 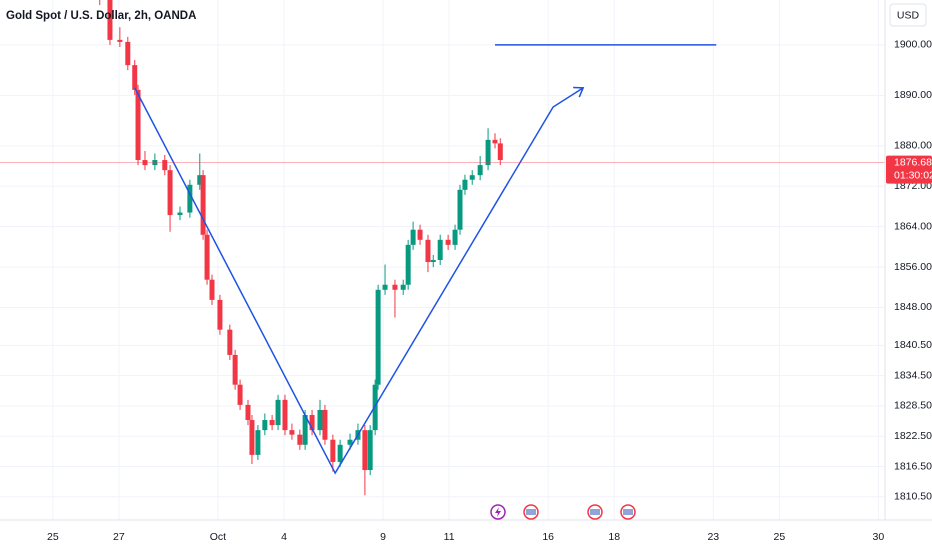 I want to click on y-tick-label: 1822.500, so click(x=913, y=436).